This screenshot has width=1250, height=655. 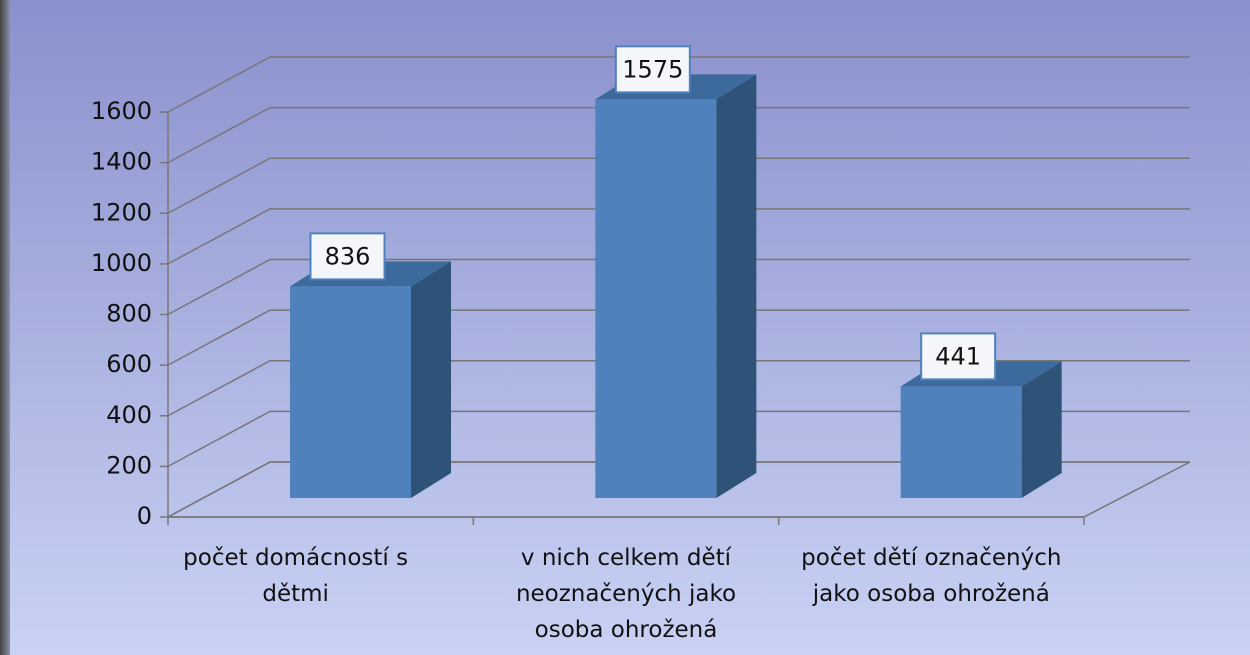 I want to click on y-tick-label: 800, so click(x=129, y=314).